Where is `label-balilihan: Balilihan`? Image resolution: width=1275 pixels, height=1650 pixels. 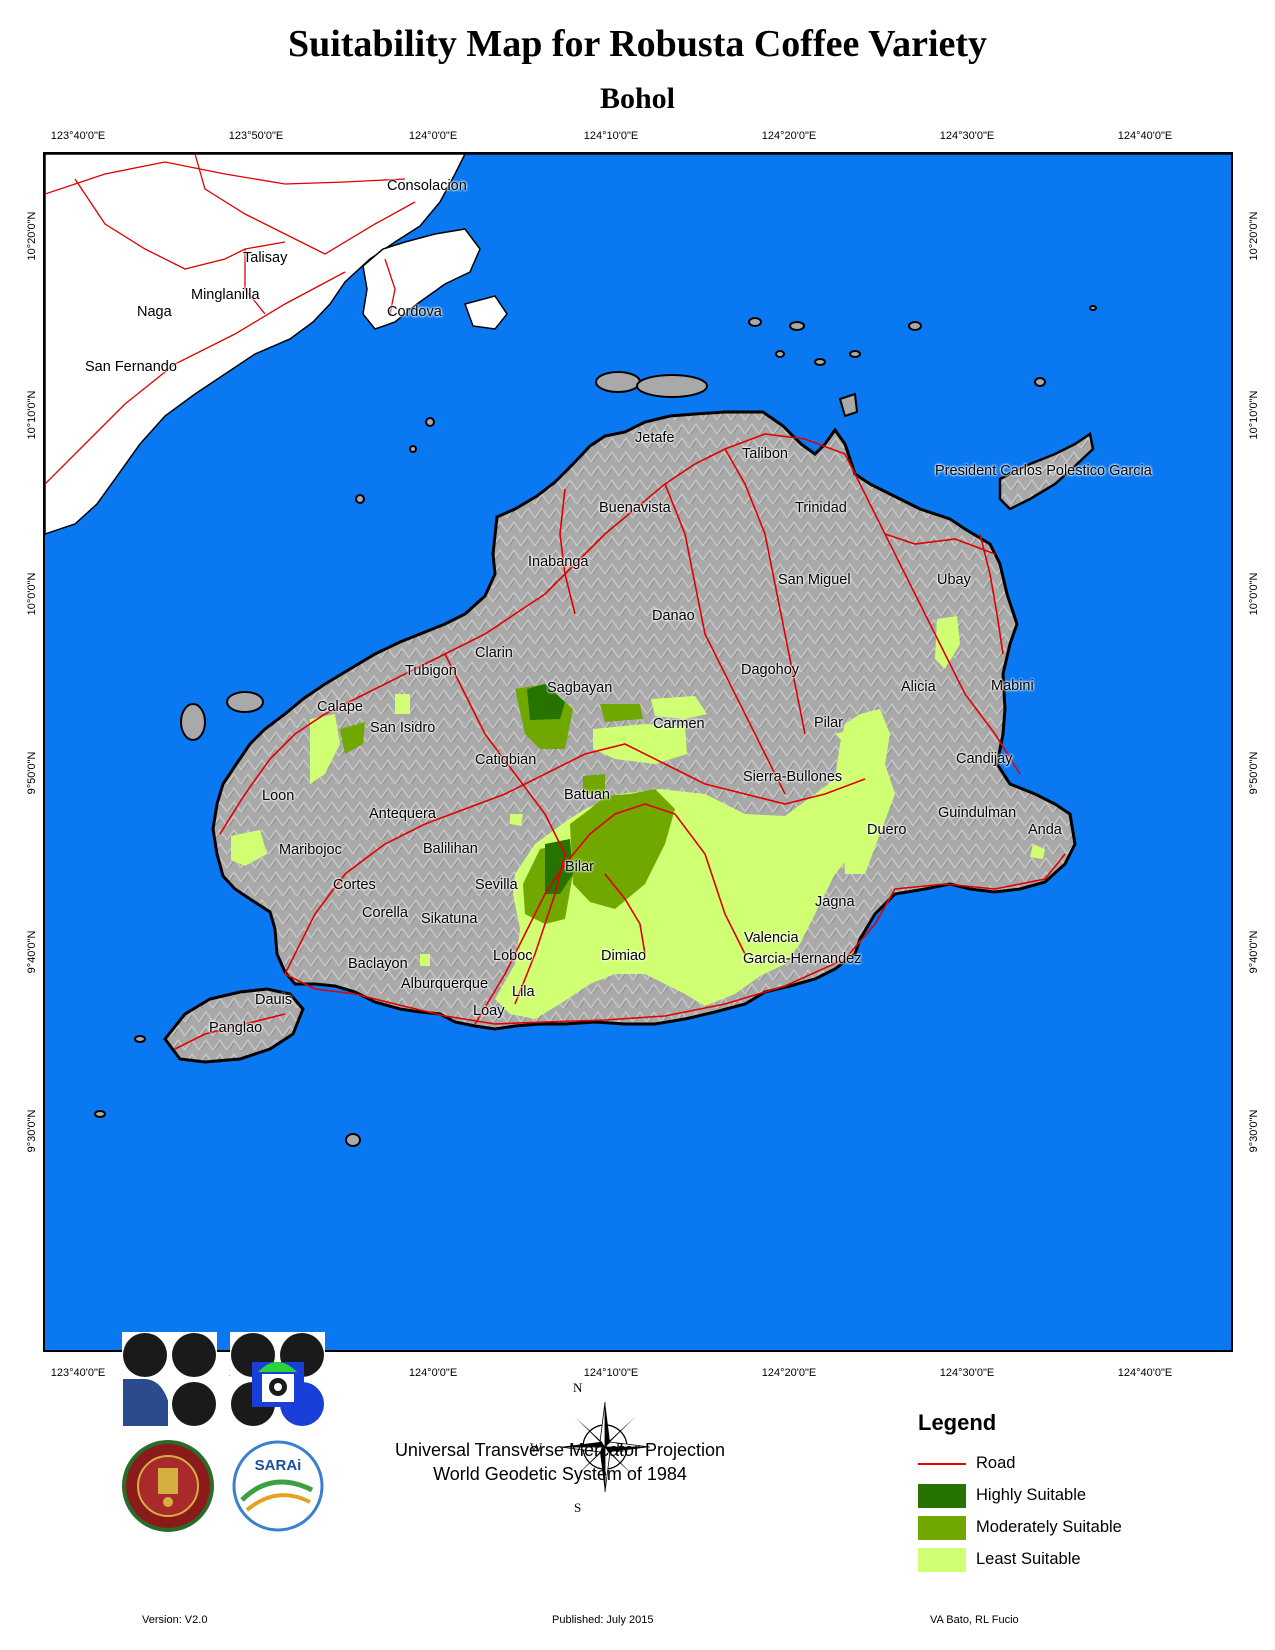
label-balilihan: Balilihan is located at coordinates (450, 849).